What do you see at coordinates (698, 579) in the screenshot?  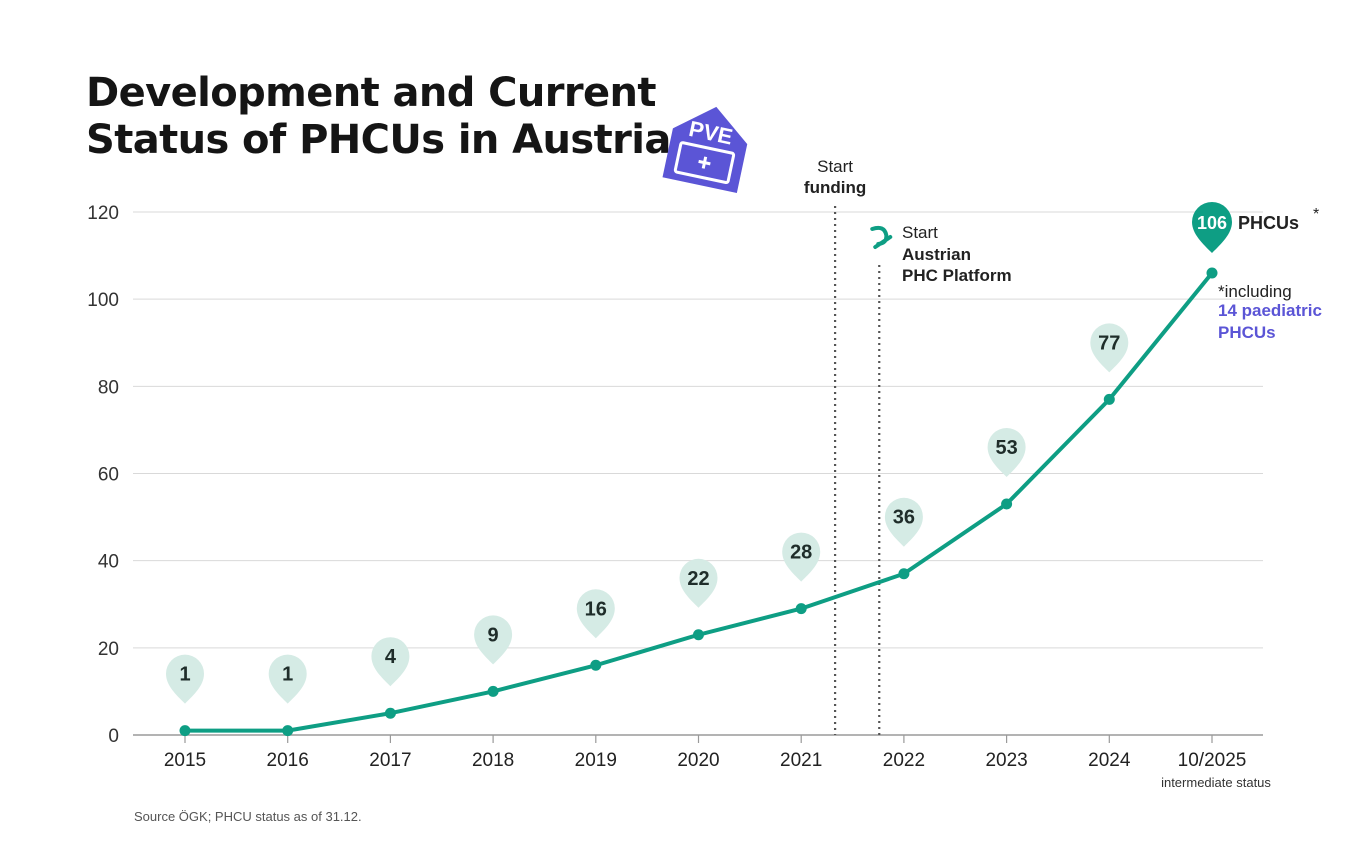 I see `data-label: 22` at bounding box center [698, 579].